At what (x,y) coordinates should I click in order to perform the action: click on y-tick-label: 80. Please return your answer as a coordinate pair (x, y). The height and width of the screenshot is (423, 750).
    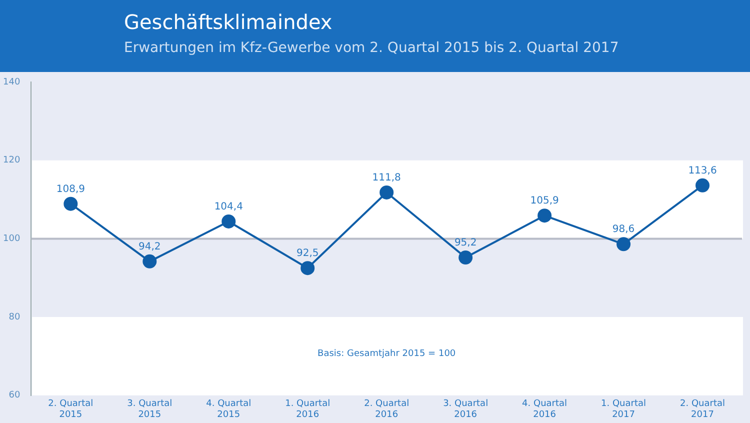
    Looking at the image, I should click on (14, 317).